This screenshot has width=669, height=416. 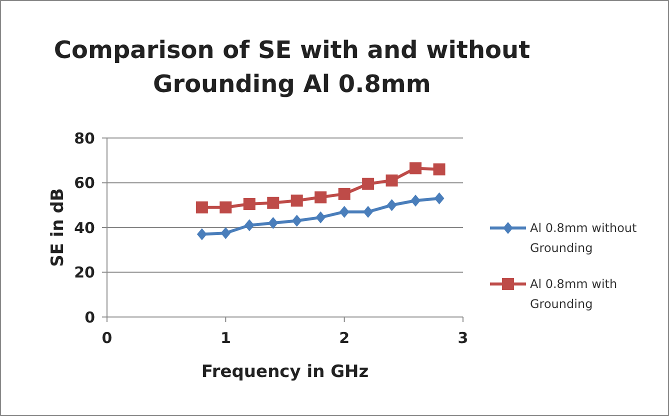 What do you see at coordinates (107, 338) in the screenshot?
I see `x-tick-label: 0` at bounding box center [107, 338].